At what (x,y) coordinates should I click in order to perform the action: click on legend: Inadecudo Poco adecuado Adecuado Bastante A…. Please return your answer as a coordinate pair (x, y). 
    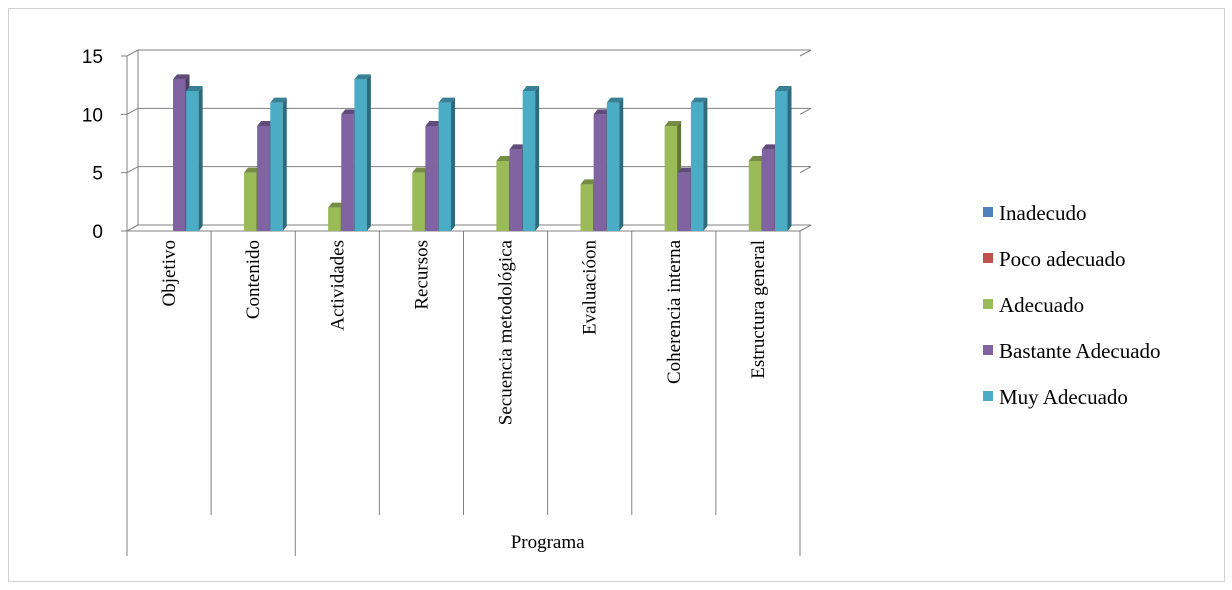
    Looking at the image, I should click on (1072, 305).